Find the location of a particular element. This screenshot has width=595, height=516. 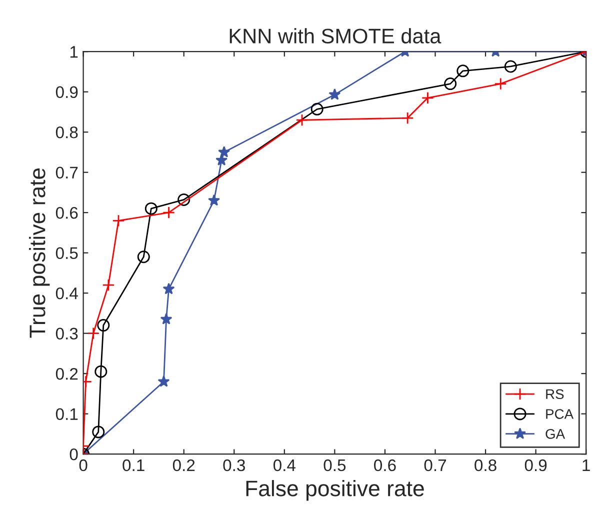

y-tick-label: 0.5 is located at coordinates (67, 253).